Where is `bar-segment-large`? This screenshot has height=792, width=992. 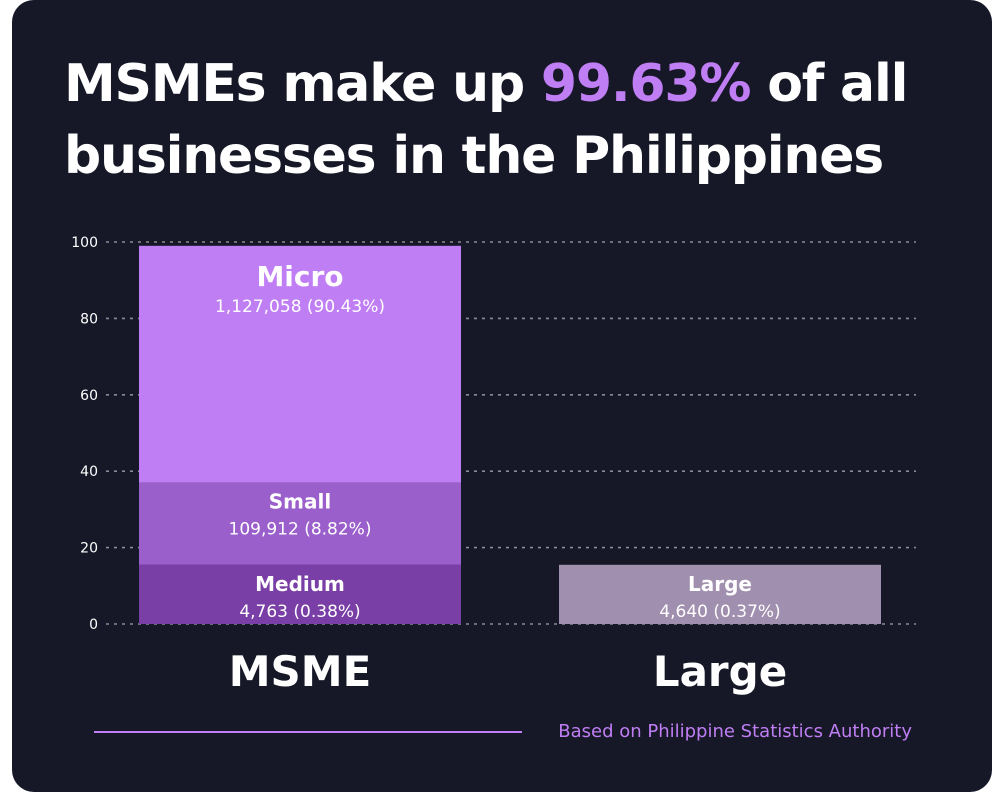
bar-segment-large is located at coordinates (720, 594).